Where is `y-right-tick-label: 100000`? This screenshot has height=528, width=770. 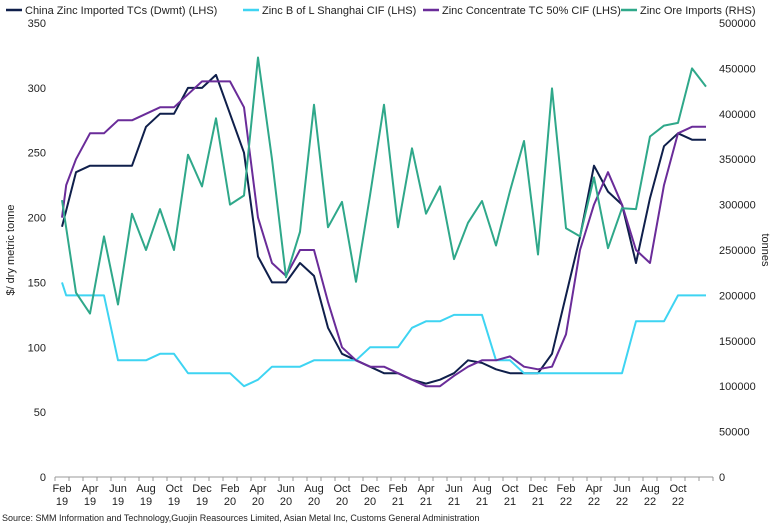 y-right-tick-label: 100000 is located at coordinates (737, 387).